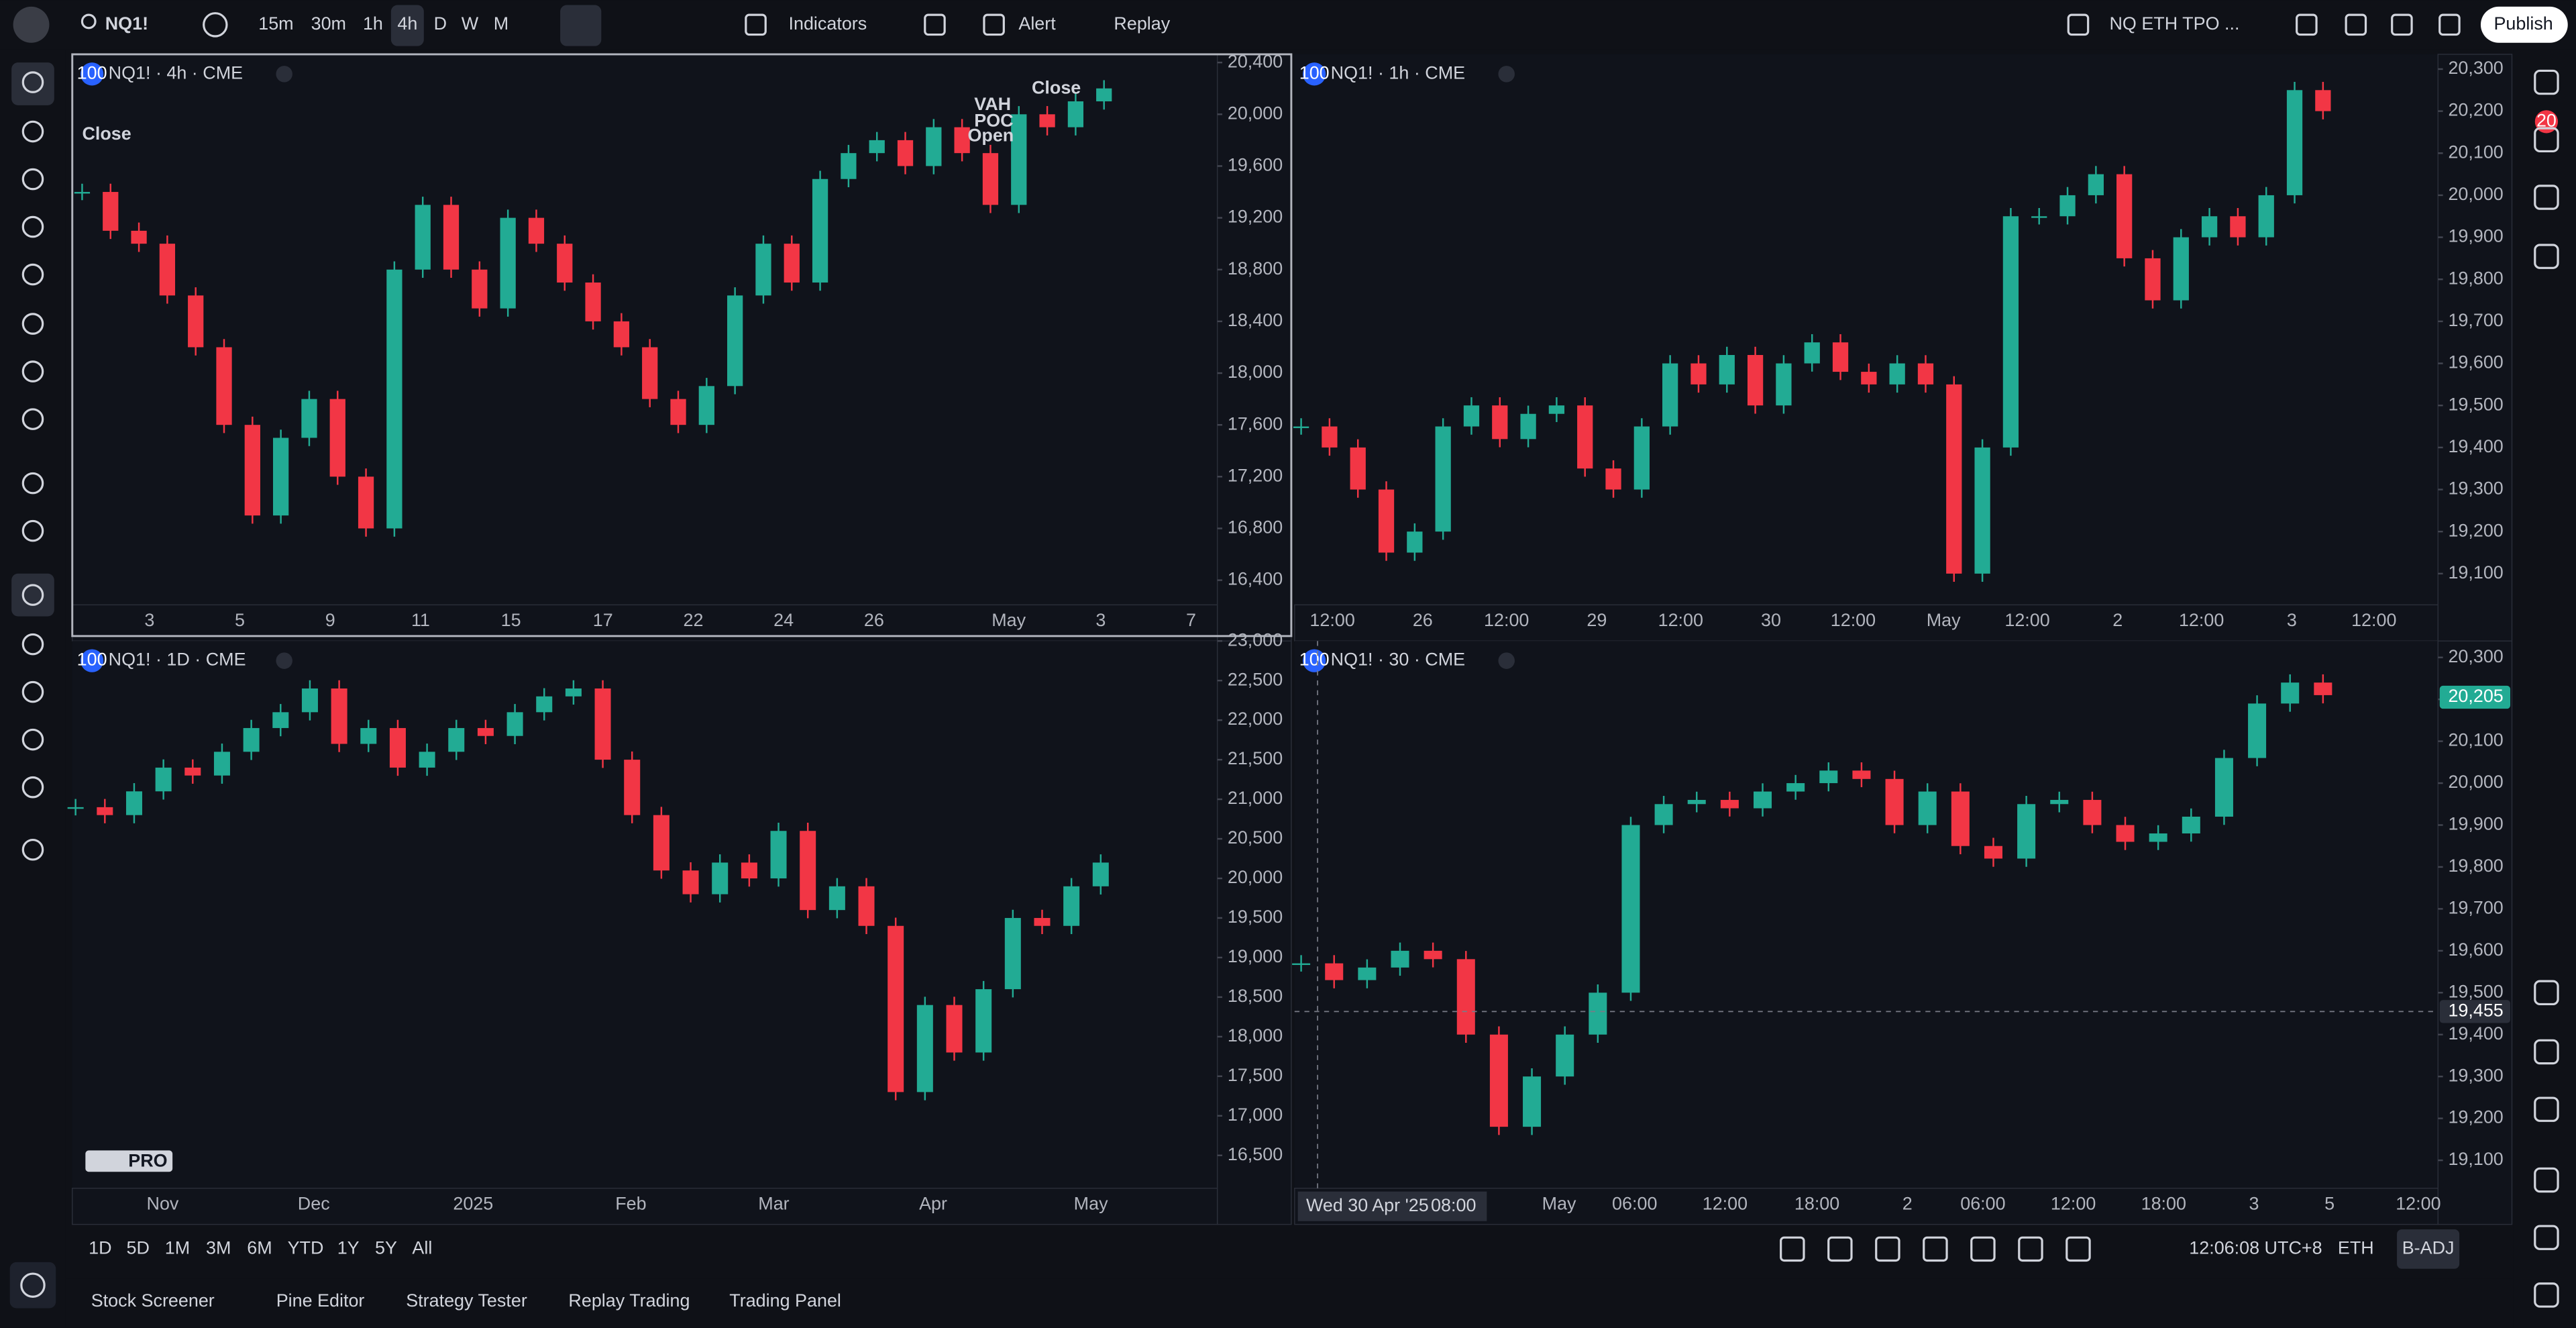 This screenshot has width=2576, height=1328. What do you see at coordinates (177, 660) in the screenshot?
I see `pane-title: NQ1! · 1D · CME` at bounding box center [177, 660].